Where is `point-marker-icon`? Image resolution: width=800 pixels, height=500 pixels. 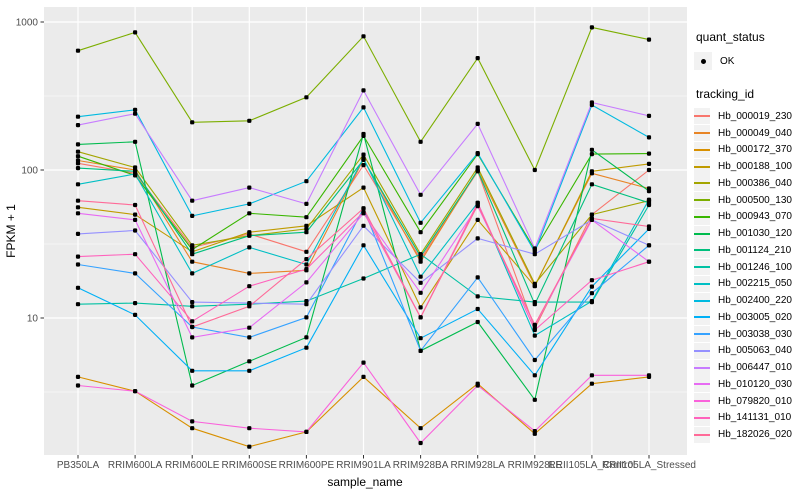
point-marker-icon is located at coordinates (703, 61).